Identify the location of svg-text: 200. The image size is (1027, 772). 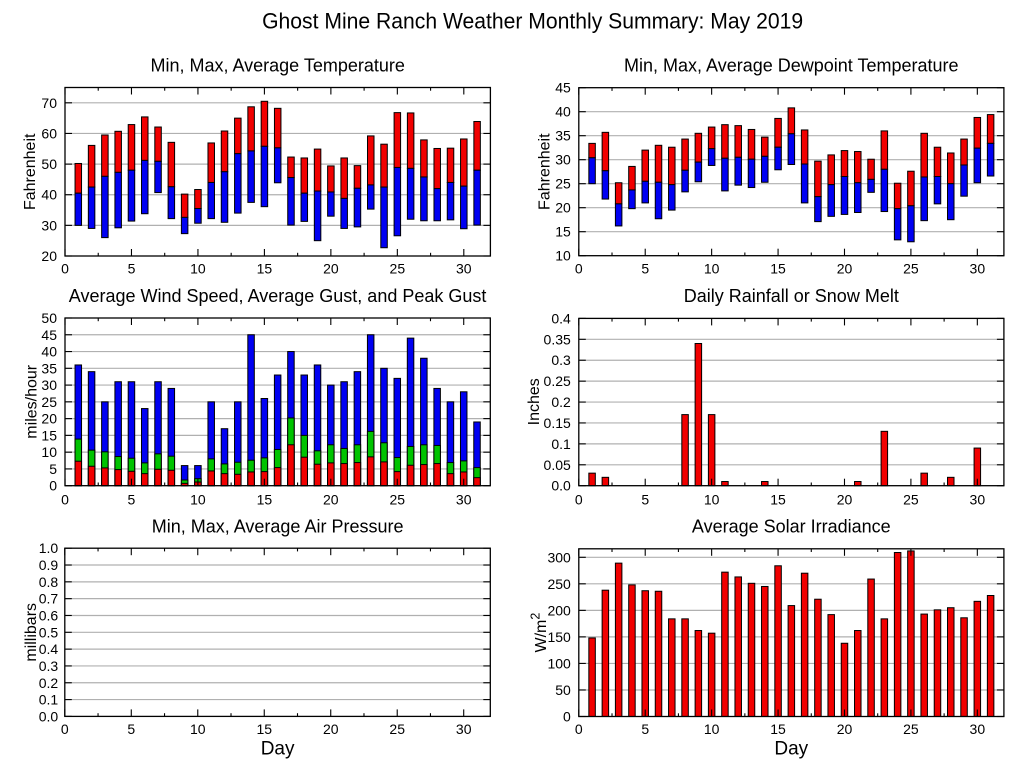
(559, 610).